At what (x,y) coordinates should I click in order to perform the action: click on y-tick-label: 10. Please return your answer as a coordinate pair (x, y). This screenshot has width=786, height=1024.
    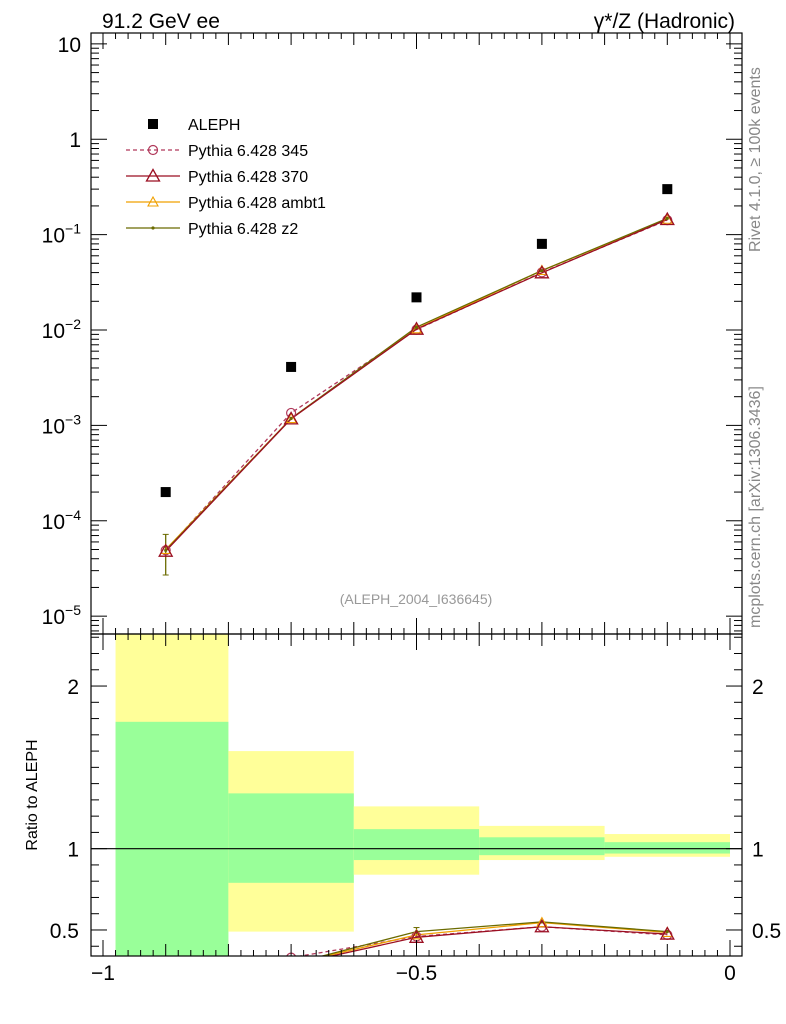
    Looking at the image, I should click on (69, 45).